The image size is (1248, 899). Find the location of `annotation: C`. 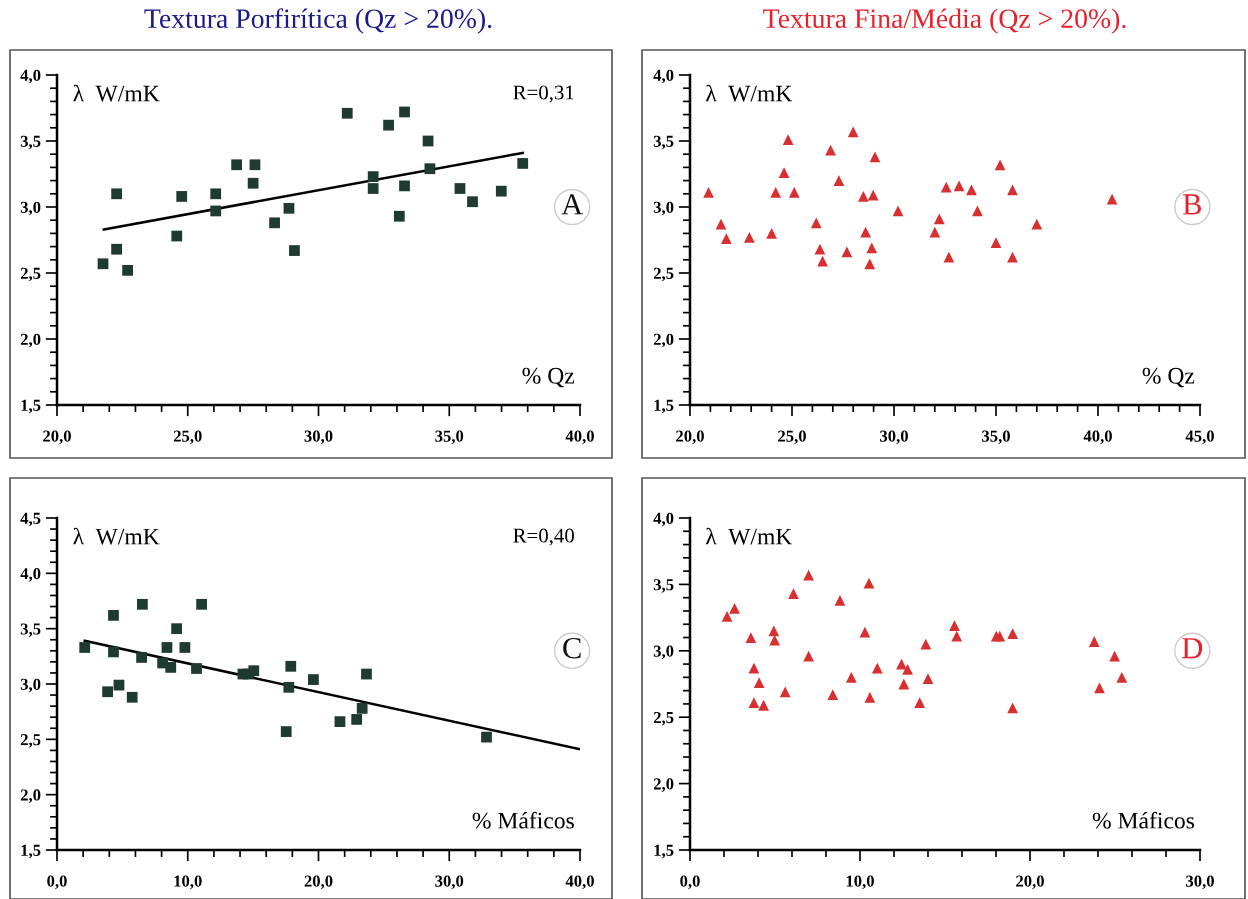

annotation: C is located at coordinates (572, 648).